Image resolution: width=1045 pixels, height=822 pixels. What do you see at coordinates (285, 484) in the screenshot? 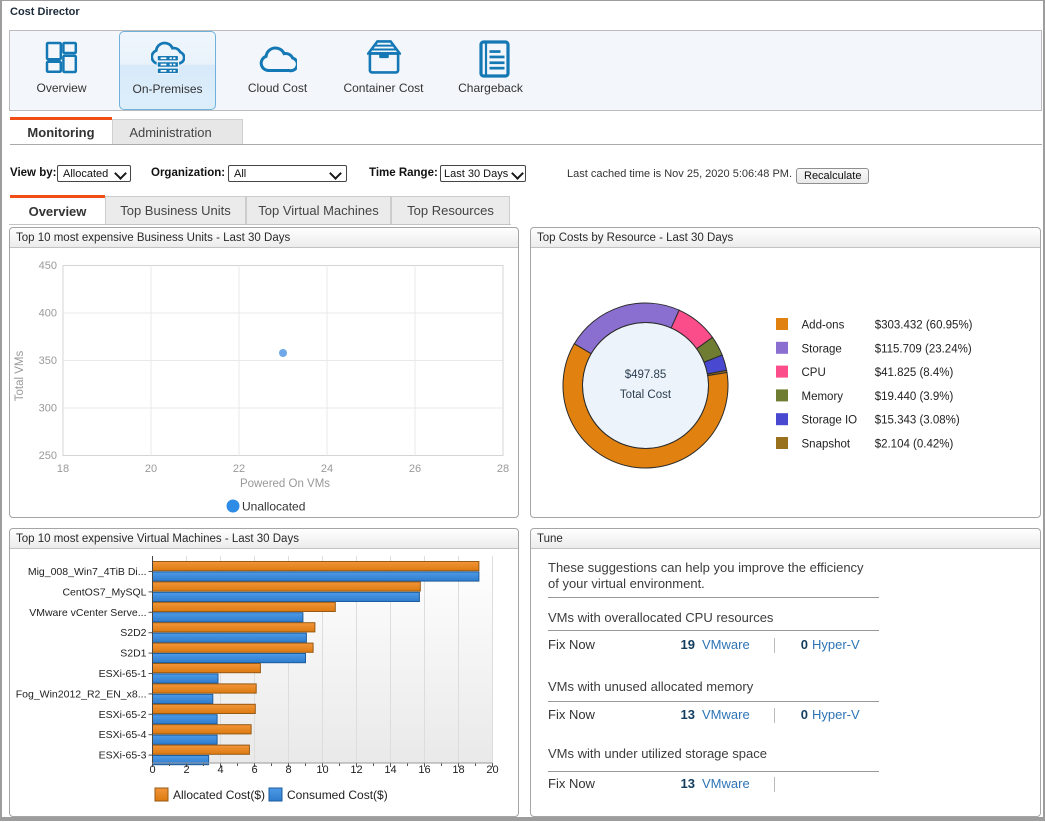
I see `svg-text: Powered On VMs` at bounding box center [285, 484].